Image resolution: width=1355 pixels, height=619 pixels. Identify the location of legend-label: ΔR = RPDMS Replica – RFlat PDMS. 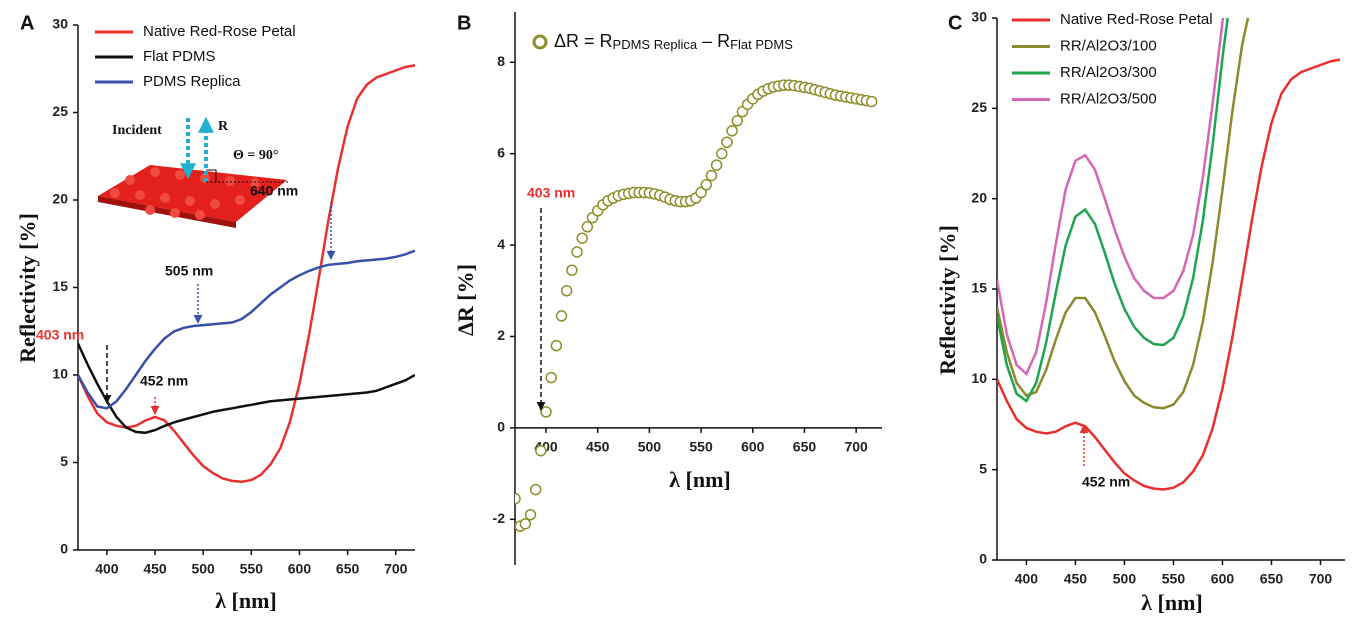
(673, 42).